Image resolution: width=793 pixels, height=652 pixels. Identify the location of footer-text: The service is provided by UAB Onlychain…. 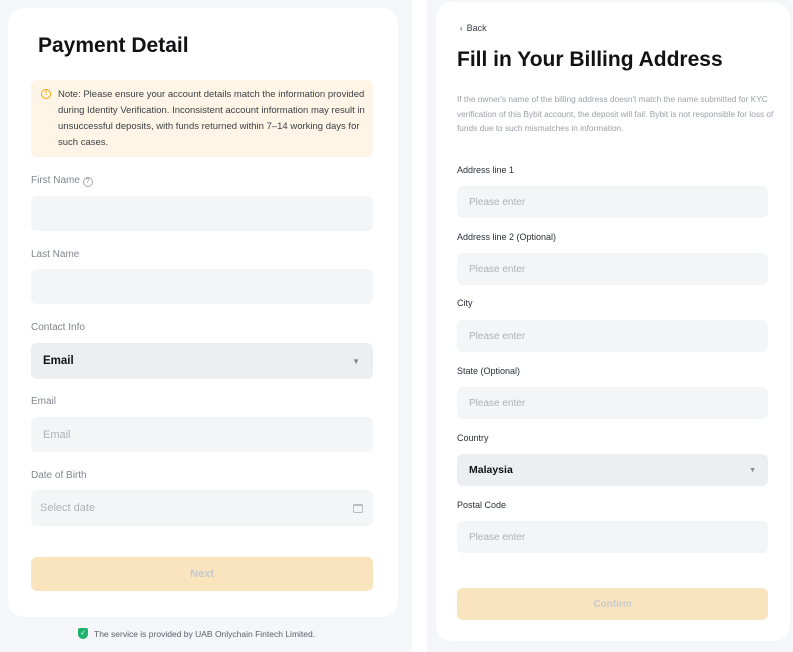
(205, 633).